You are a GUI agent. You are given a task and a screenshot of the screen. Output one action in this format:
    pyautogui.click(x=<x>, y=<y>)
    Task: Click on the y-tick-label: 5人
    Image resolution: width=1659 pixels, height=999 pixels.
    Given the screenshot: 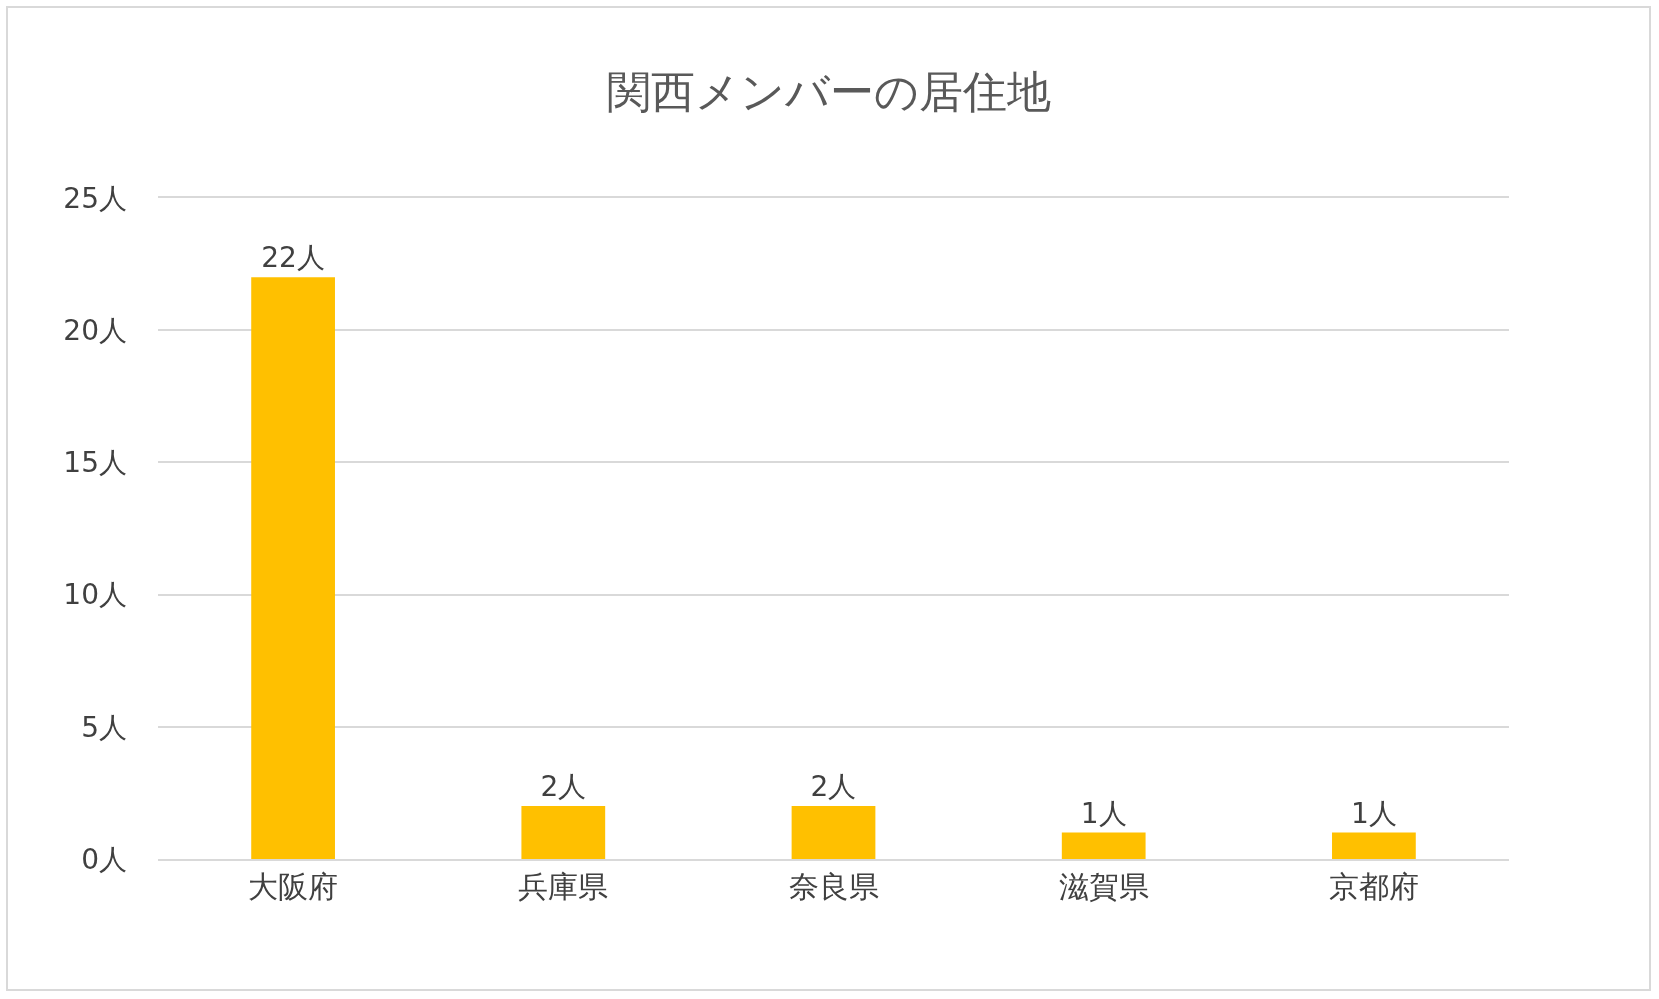 What is the action you would take?
    pyautogui.click(x=104, y=727)
    